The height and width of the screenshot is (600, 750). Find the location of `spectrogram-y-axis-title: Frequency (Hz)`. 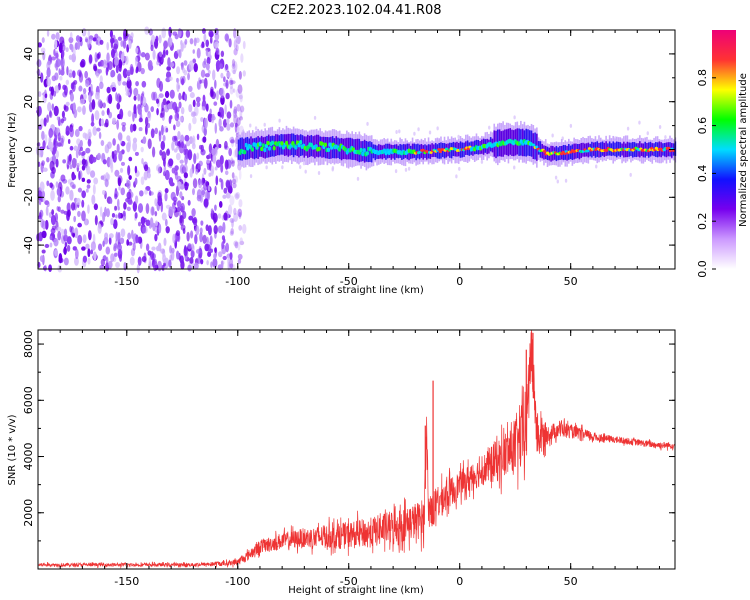

spectrogram-y-axis-title: Frequency (Hz) is located at coordinates (12, 150).